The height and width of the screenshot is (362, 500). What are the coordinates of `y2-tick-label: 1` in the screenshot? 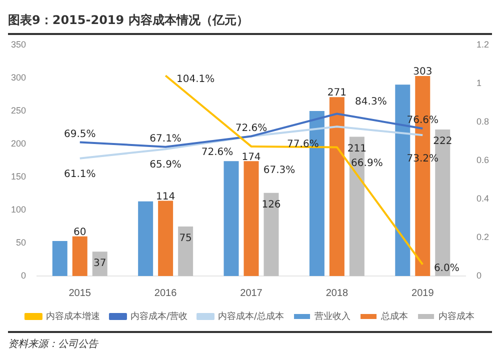 It's located at (479, 83).